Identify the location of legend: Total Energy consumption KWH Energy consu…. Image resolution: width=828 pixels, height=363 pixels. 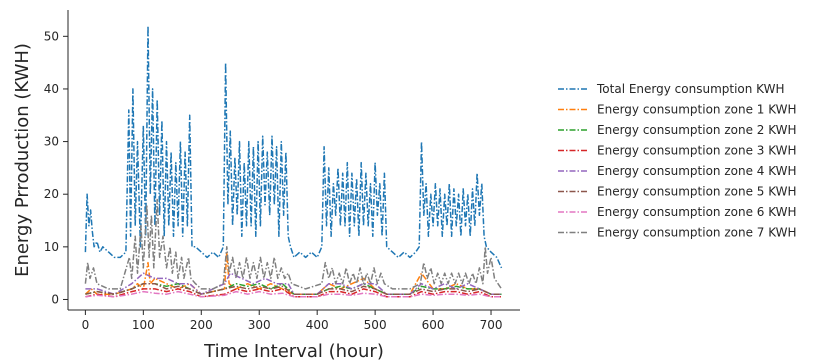
(677, 161).